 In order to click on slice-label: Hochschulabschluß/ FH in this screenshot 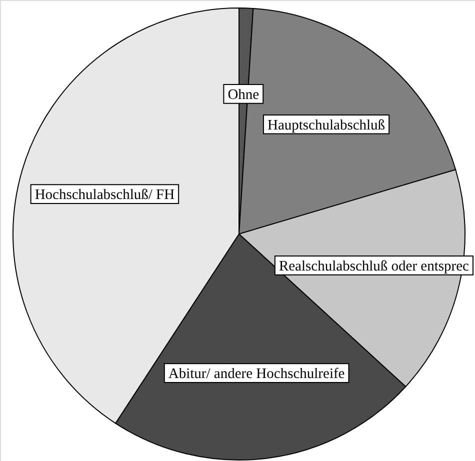, I will do `click(105, 195)`.